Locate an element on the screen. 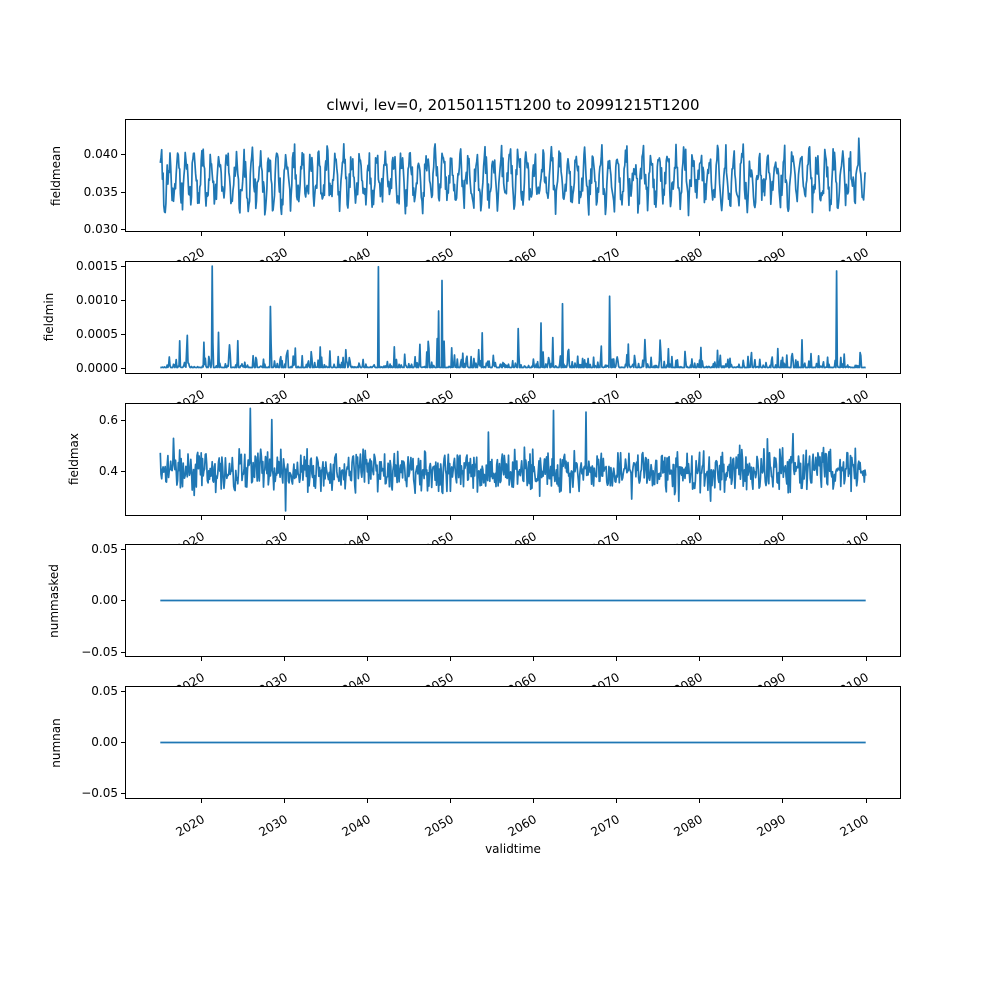 The image size is (1000, 1000). y-axis-label-numnan: numnan is located at coordinates (56, 742).